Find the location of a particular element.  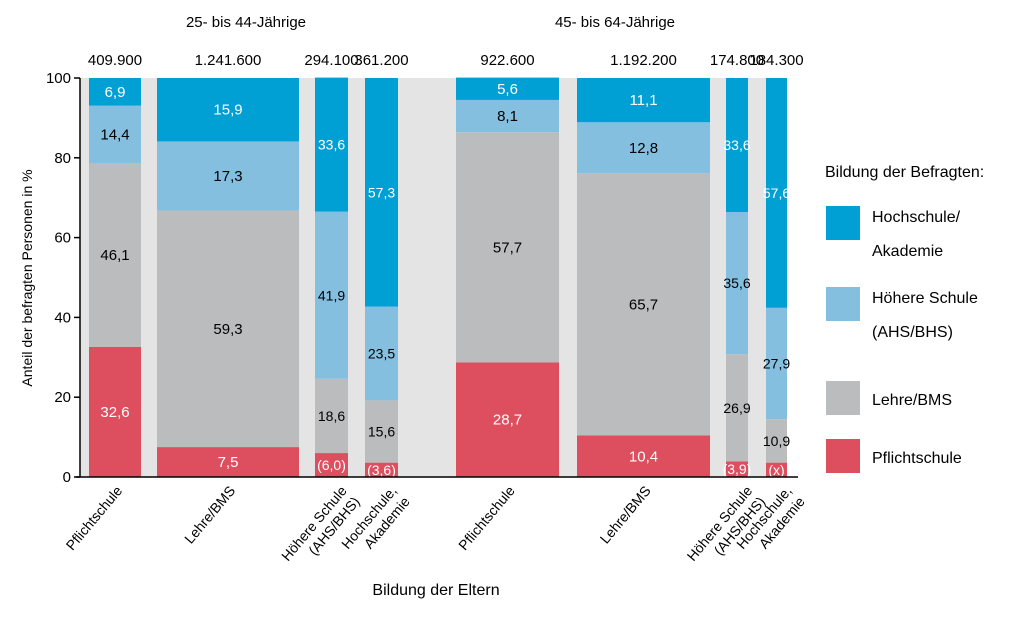

group-titles: 25- bis 44-Jährige 45- bis 64-Jährige is located at coordinates (430, 22).